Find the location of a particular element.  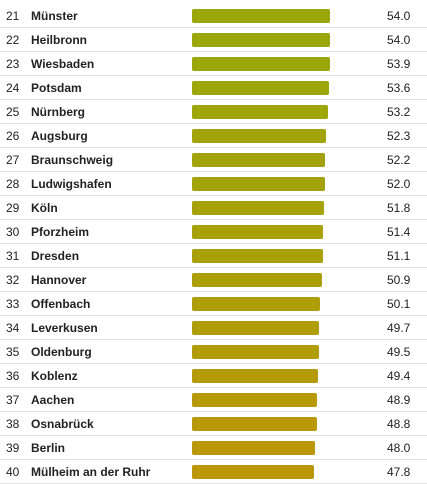

rank-label: 23 is located at coordinates (13, 64).